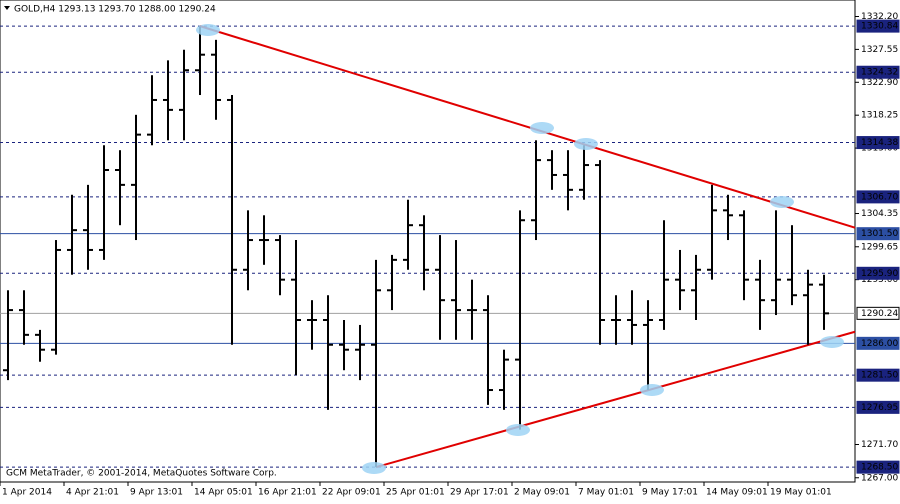 The width and height of the screenshot is (900, 504). I want to click on x-tick-label: 22 Apr 09:01, so click(351, 493).